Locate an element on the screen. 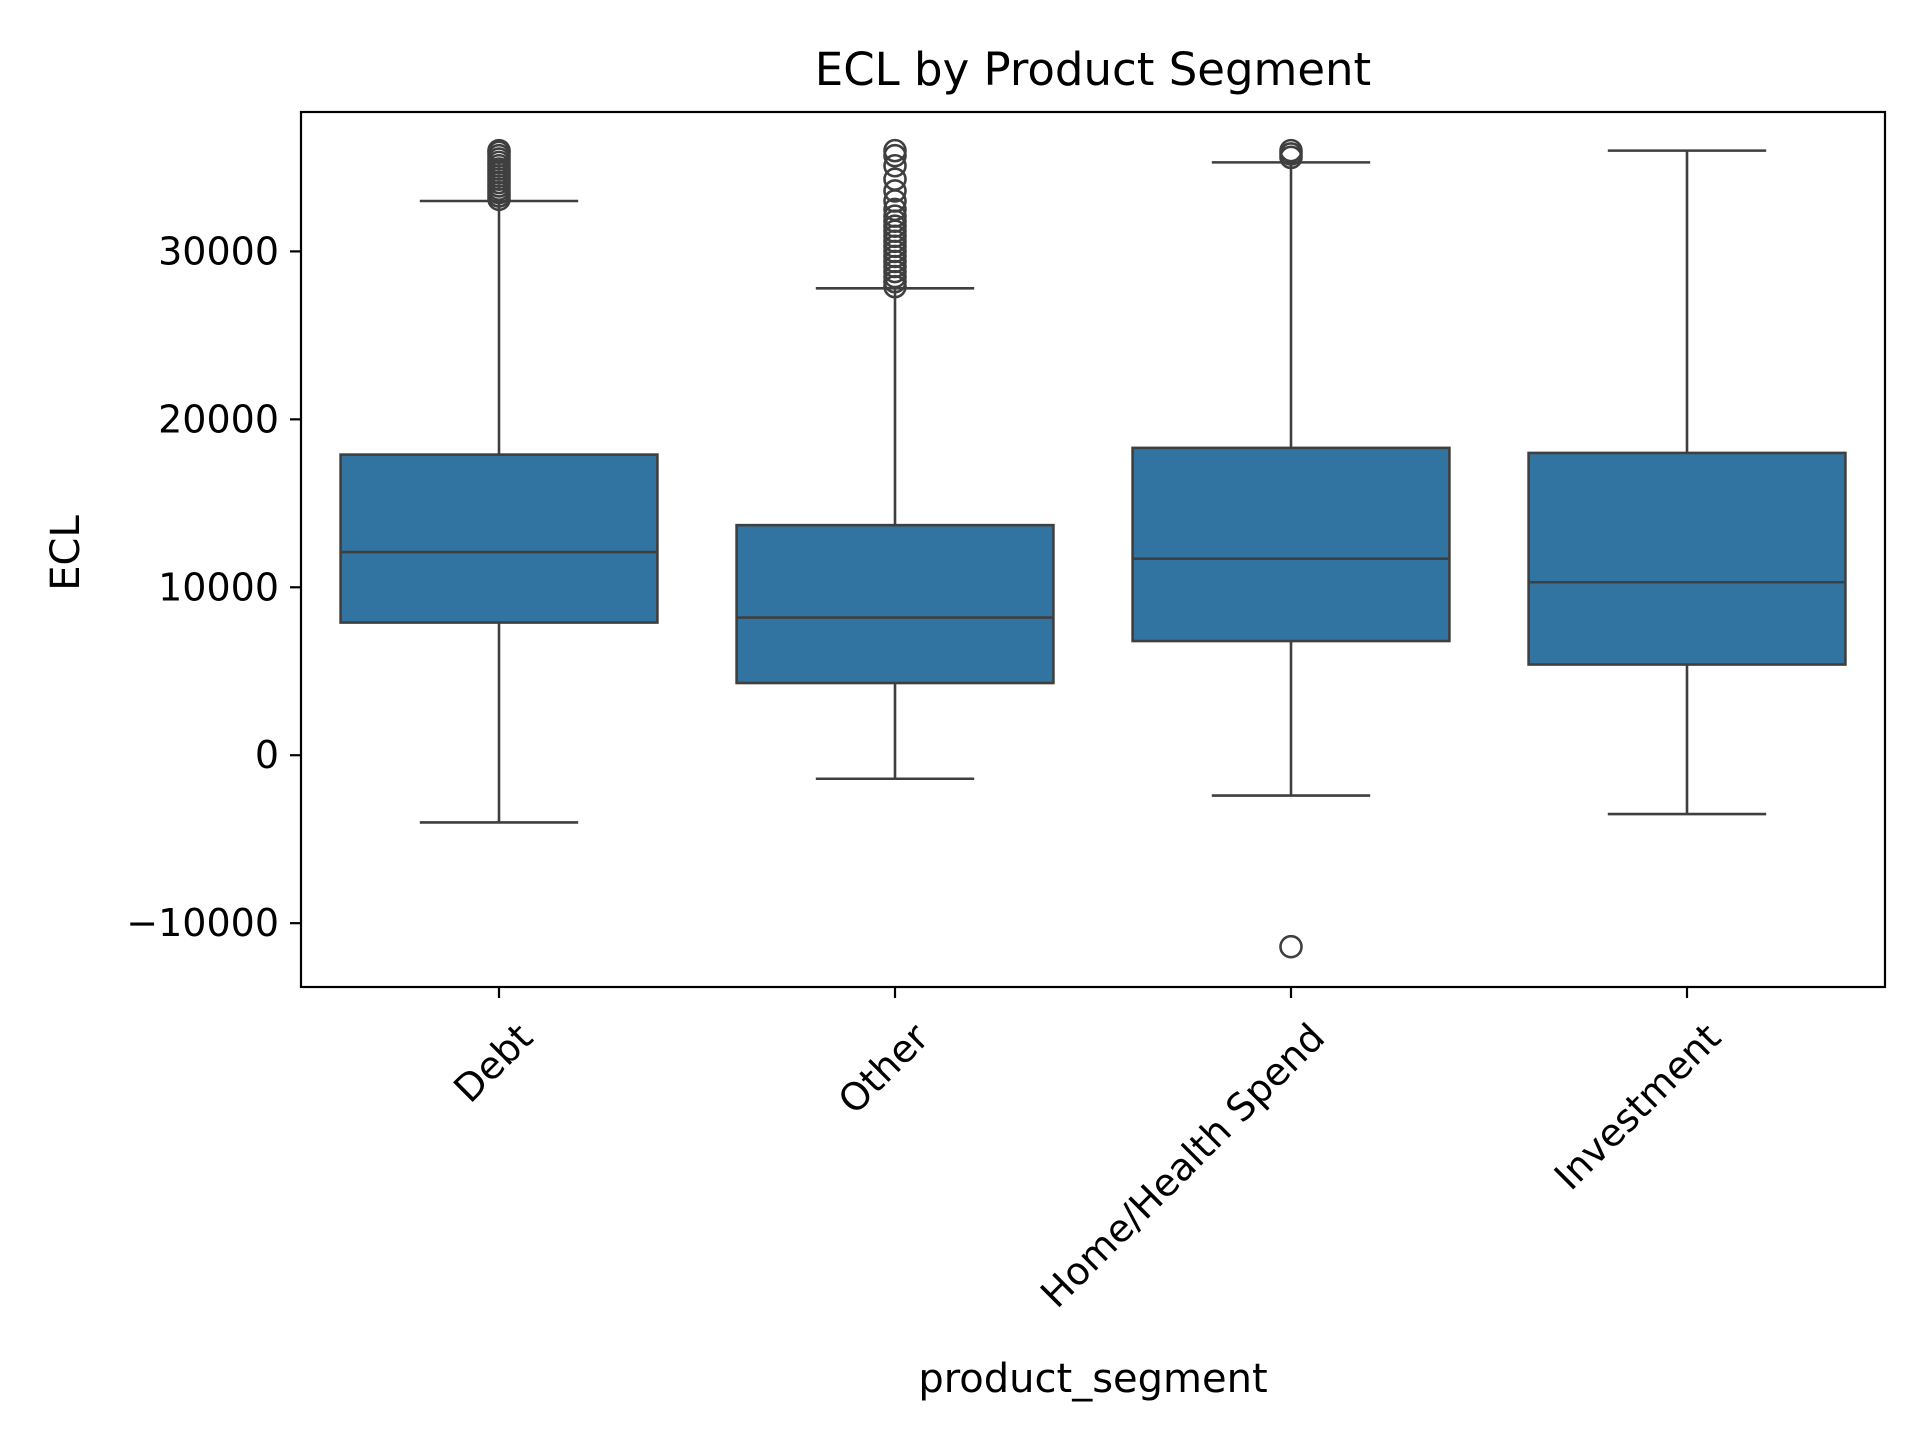 The image size is (1920, 1440). x-axis-label: product_segment is located at coordinates (1092, 1379).